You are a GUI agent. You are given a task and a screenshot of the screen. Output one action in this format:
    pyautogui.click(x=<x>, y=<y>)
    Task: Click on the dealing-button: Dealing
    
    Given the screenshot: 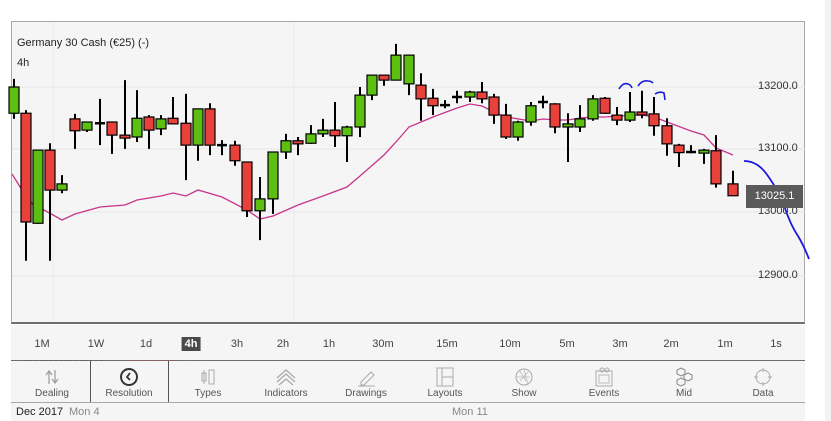 What is the action you would take?
    pyautogui.click(x=52, y=381)
    